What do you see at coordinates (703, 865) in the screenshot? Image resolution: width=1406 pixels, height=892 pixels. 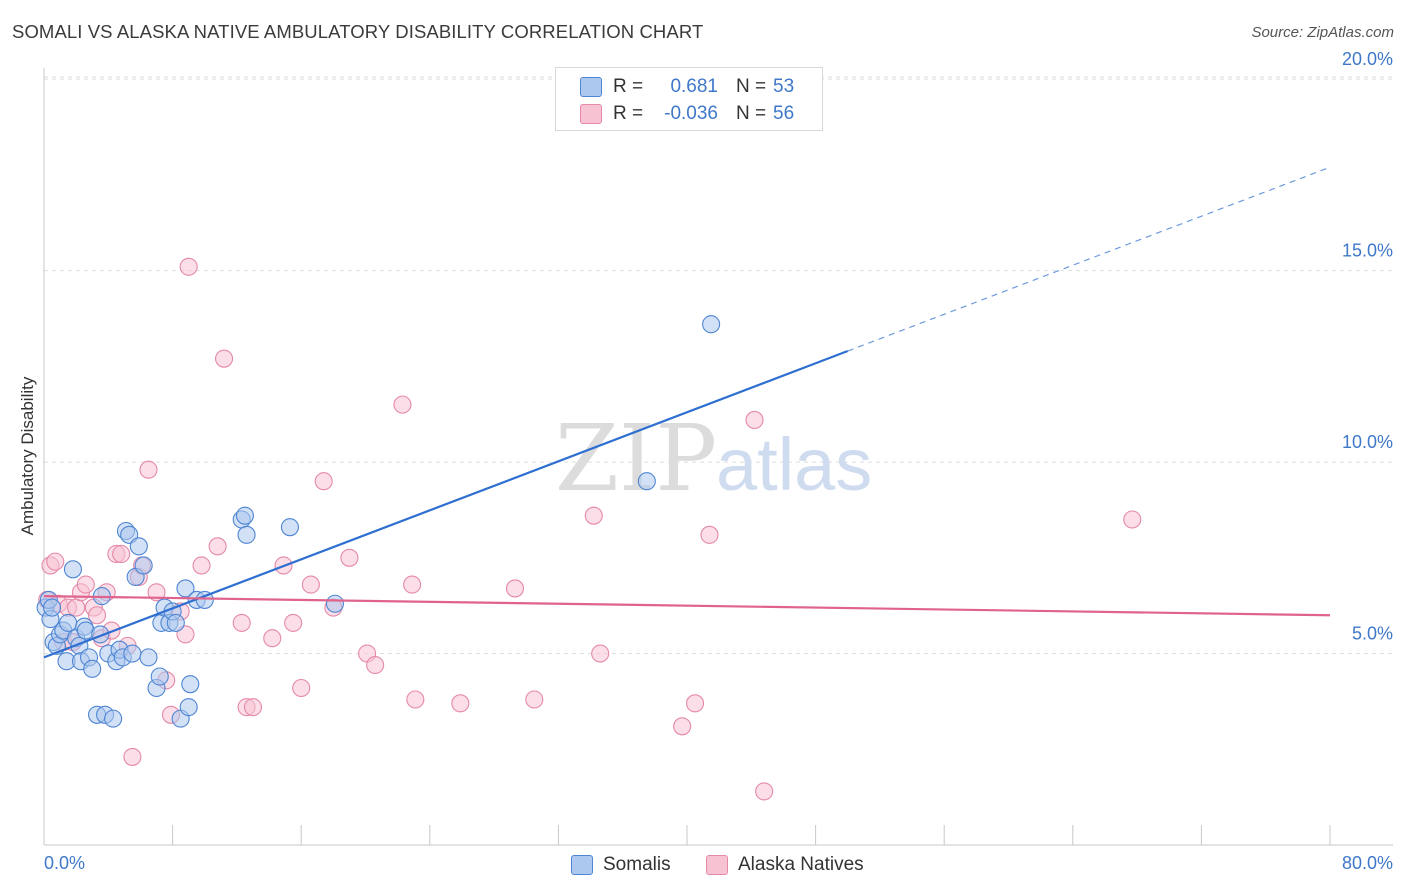 I see `series-legend: Somalis Alaska Natives` at bounding box center [703, 865].